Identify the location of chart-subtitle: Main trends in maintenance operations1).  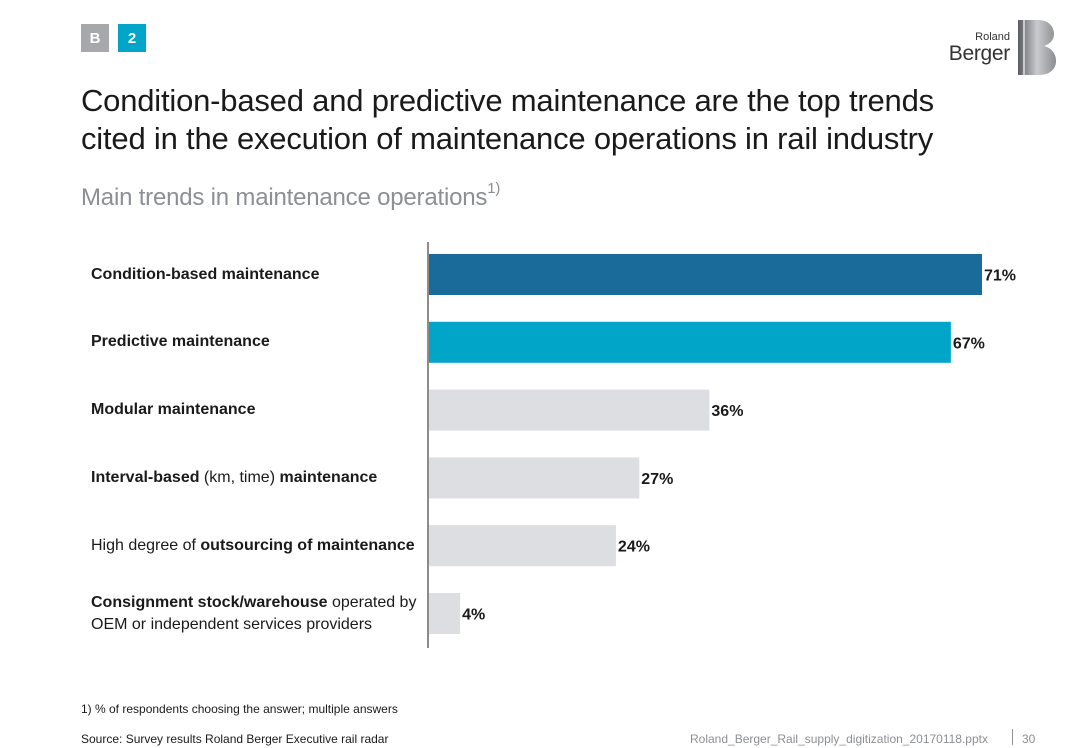
(290, 196).